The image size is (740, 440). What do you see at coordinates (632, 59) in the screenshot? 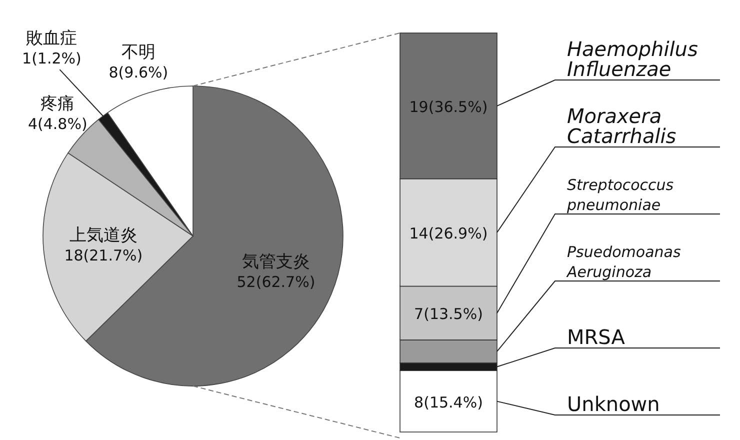
I see `text: Haemophilus Influenzae` at bounding box center [632, 59].